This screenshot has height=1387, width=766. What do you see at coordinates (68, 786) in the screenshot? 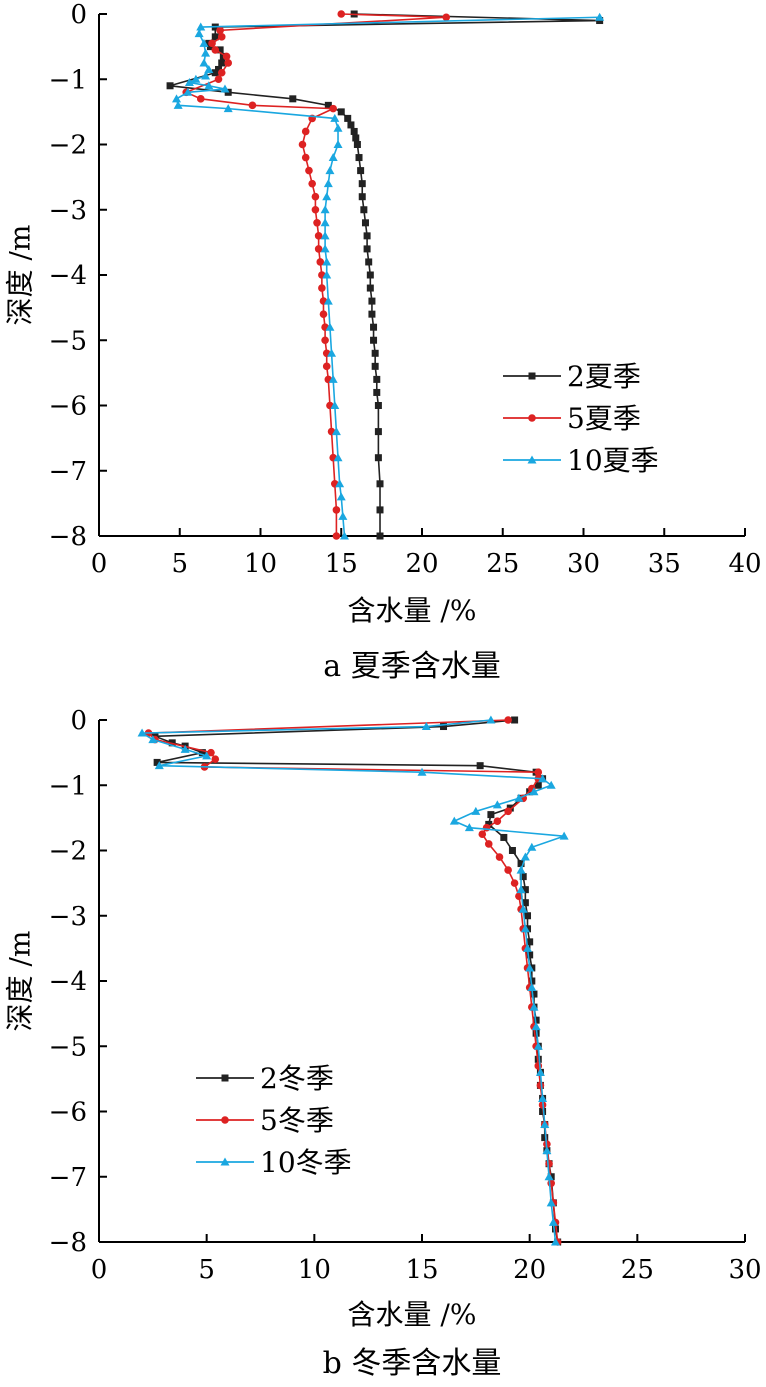
I see `y-tick-label: −1` at bounding box center [68, 786].